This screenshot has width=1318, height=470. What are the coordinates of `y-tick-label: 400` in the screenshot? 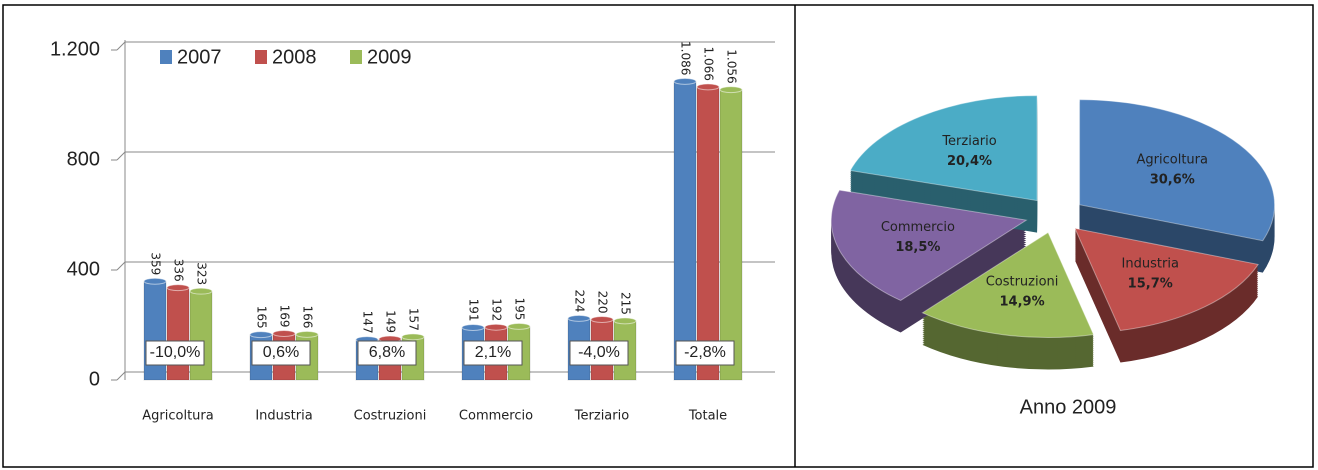 It's located at (83, 269).